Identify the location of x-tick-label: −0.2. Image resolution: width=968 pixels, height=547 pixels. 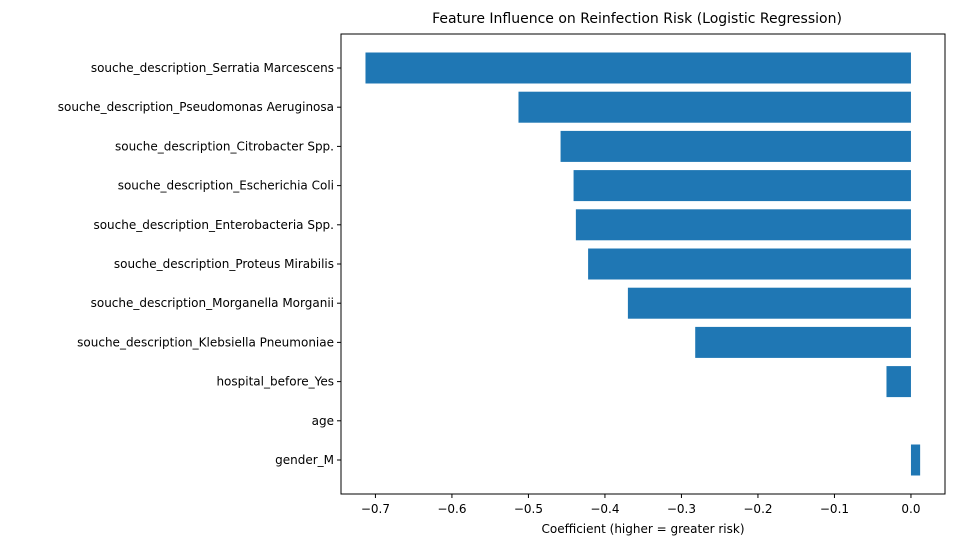
(757, 509).